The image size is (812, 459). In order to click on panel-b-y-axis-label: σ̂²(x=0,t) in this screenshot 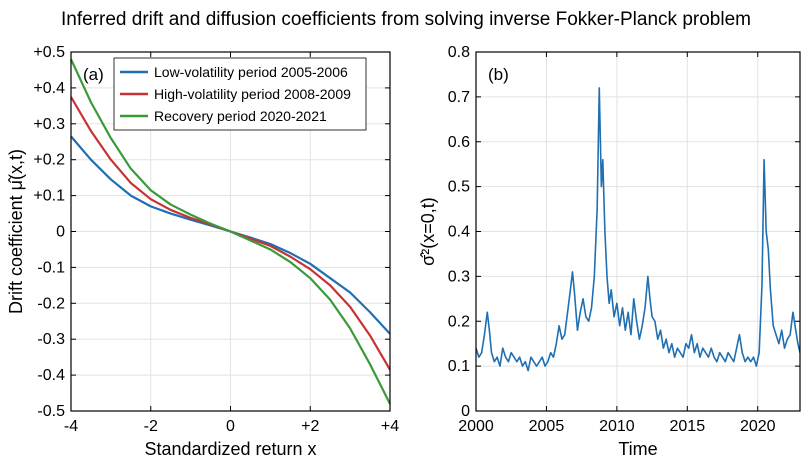, I will do `click(428, 231)`.